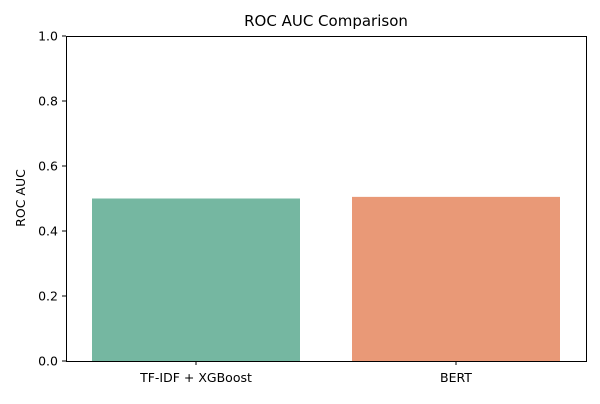 The height and width of the screenshot is (404, 600). Describe the element at coordinates (48, 231) in the screenshot. I see `y-tick-label: 0.4` at that location.